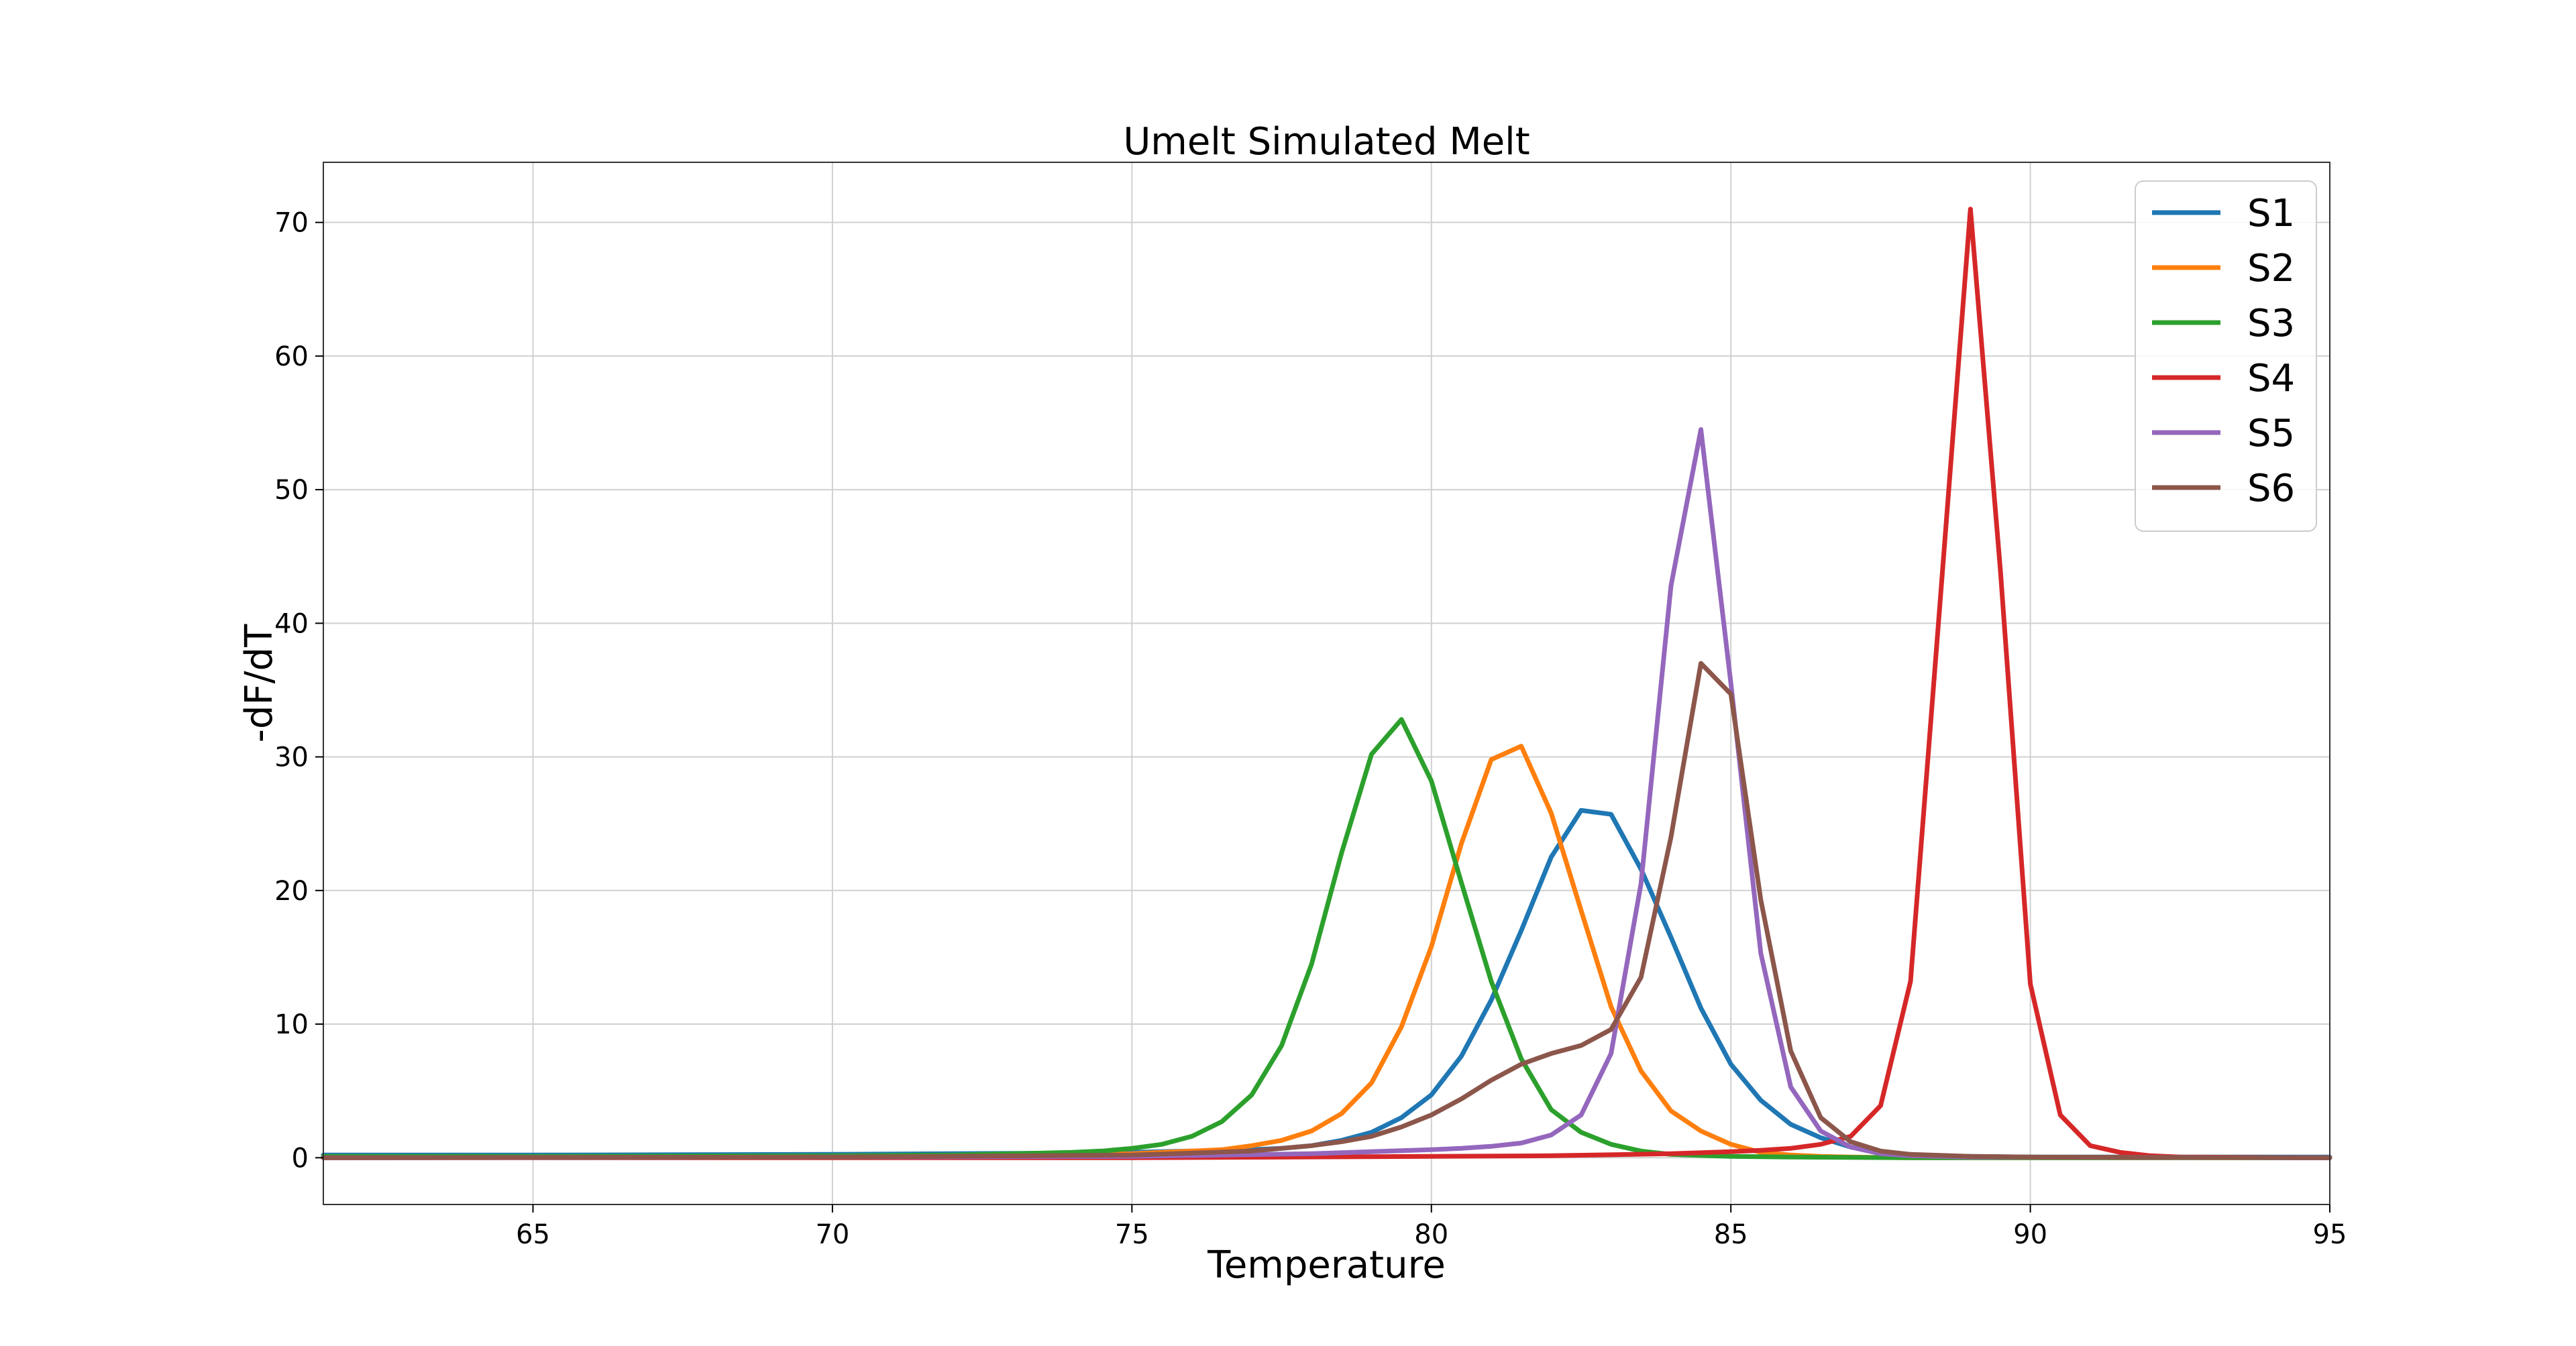 The image size is (2576, 1346). Describe the element at coordinates (259, 683) in the screenshot. I see `y-axis-label: -dF/dT` at that location.